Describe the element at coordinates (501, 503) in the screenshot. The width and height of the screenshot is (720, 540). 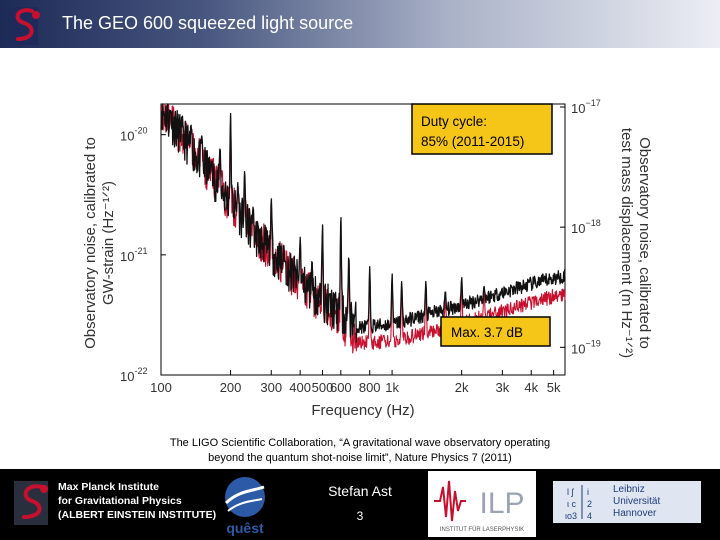
I see `ilp-label: ILP` at that location.